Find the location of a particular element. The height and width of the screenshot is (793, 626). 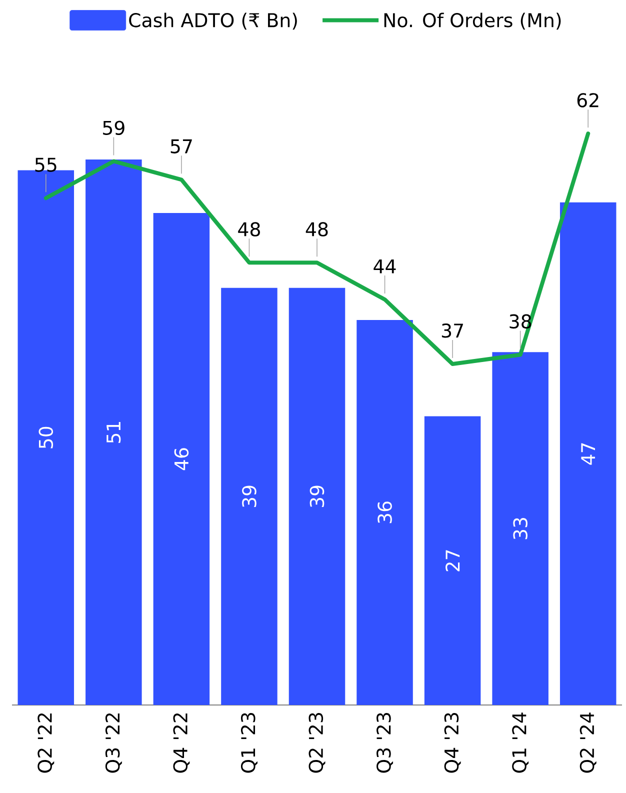

data-label: 50 is located at coordinates (46, 437).